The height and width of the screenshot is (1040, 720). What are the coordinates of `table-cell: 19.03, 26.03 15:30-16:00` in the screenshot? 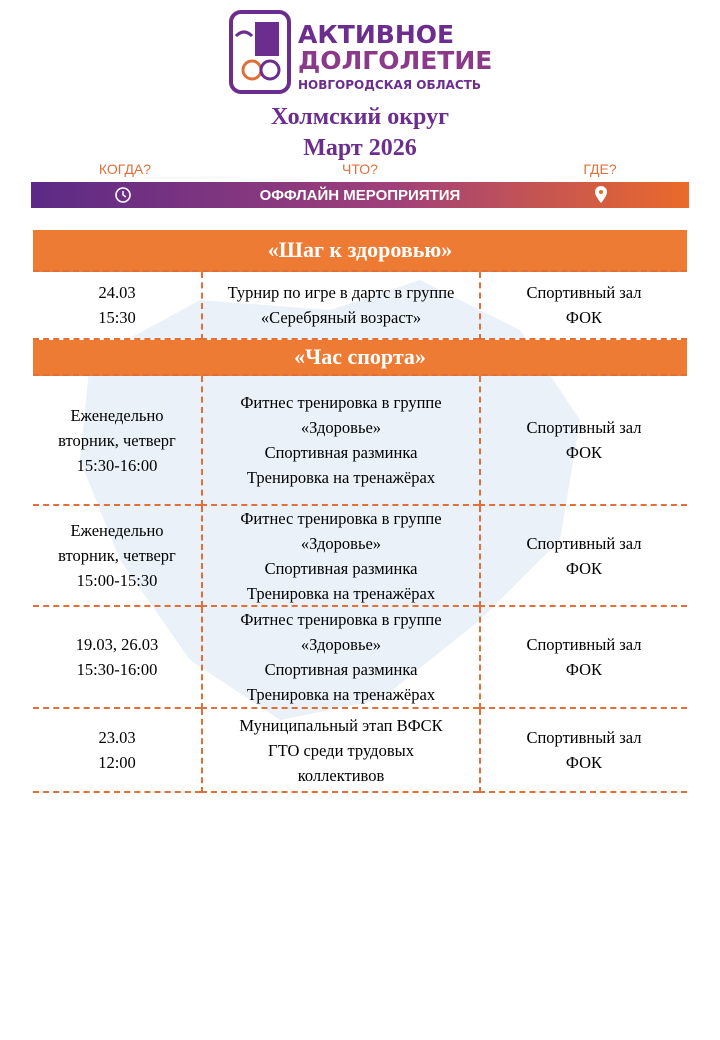 It's located at (117, 658).